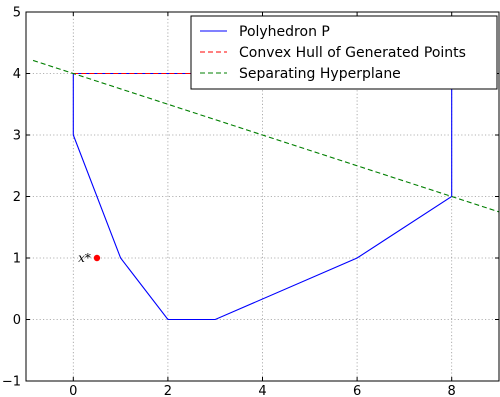  I want to click on x-star-point, so click(97, 258).